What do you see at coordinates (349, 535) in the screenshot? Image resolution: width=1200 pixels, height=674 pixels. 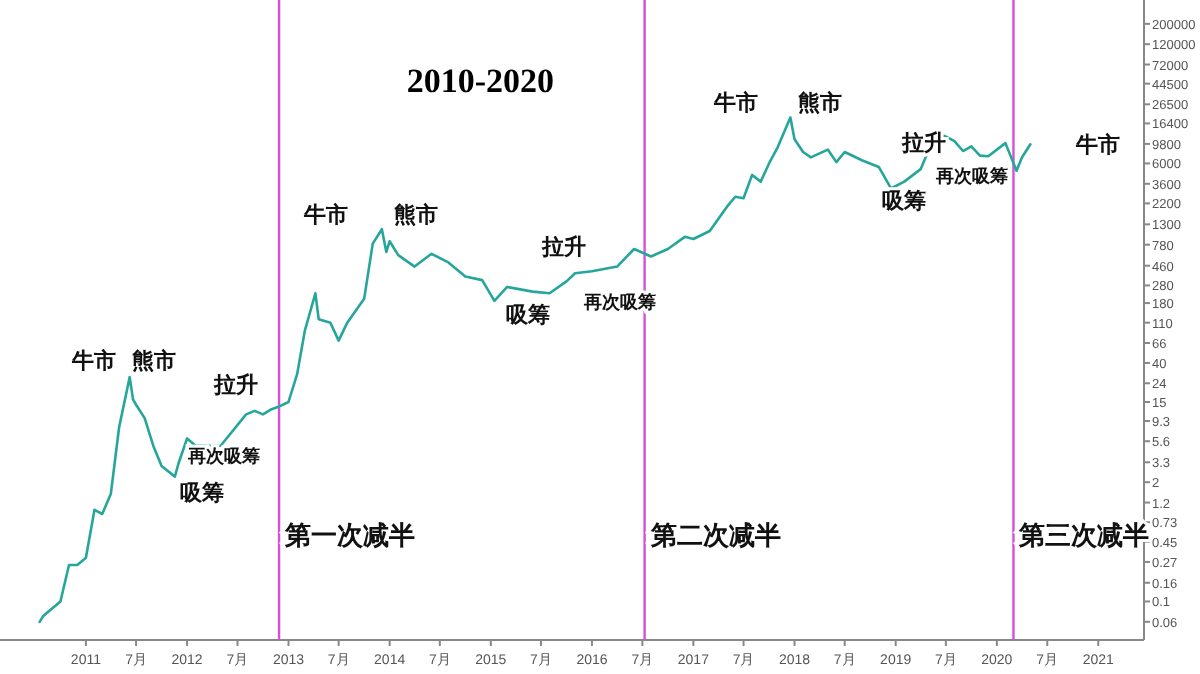 I see `ref-line-label: 第一次减半` at bounding box center [349, 535].